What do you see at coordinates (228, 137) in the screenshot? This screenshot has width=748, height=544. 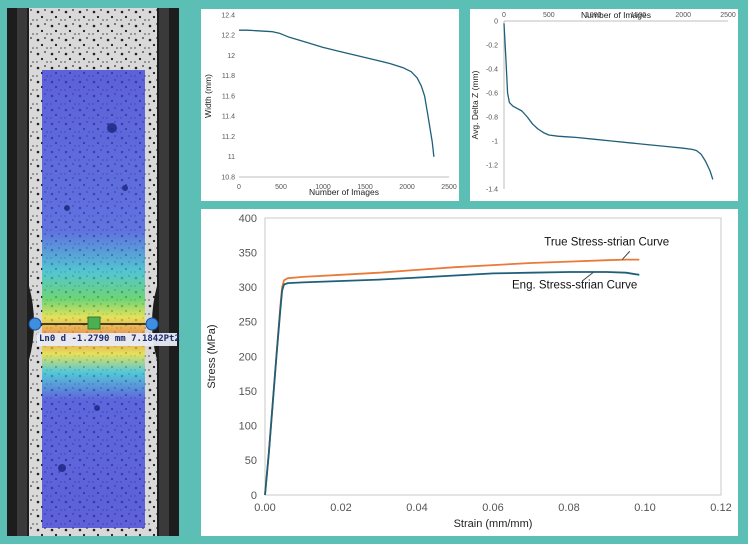 I see `y-tick-label: 11.2` at bounding box center [228, 137].